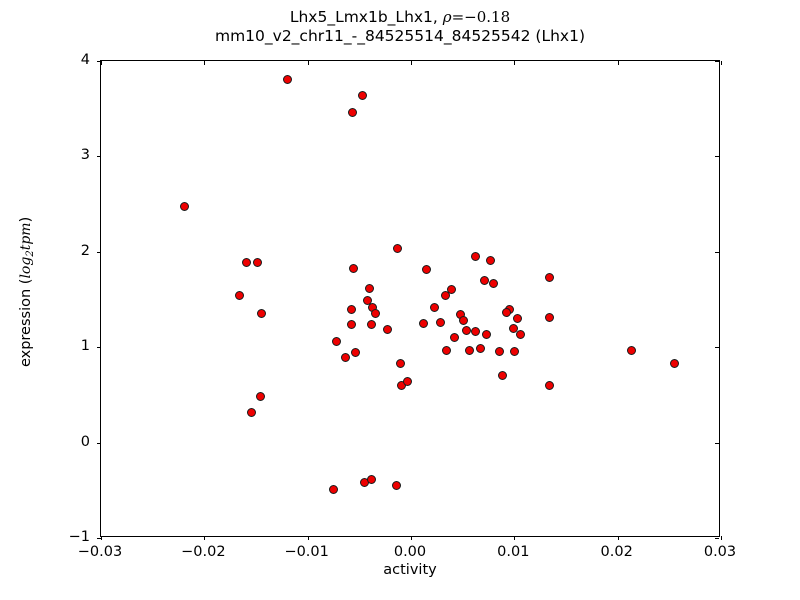  What do you see at coordinates (481, 17) in the screenshot?
I see `rho-value: =−0.18` at bounding box center [481, 17].